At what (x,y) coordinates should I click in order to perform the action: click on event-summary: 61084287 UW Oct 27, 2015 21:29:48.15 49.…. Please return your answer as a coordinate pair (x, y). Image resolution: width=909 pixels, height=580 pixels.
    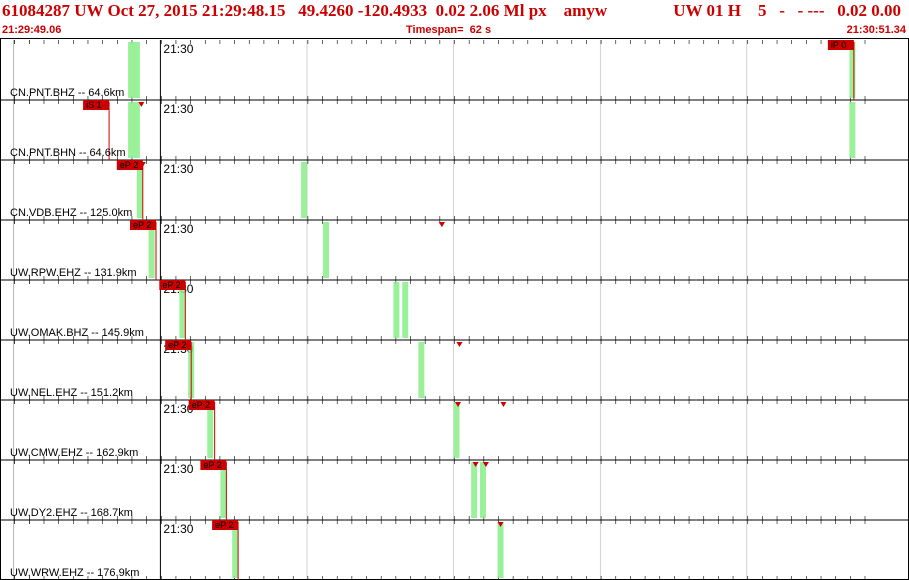
    Looking at the image, I should click on (304, 11).